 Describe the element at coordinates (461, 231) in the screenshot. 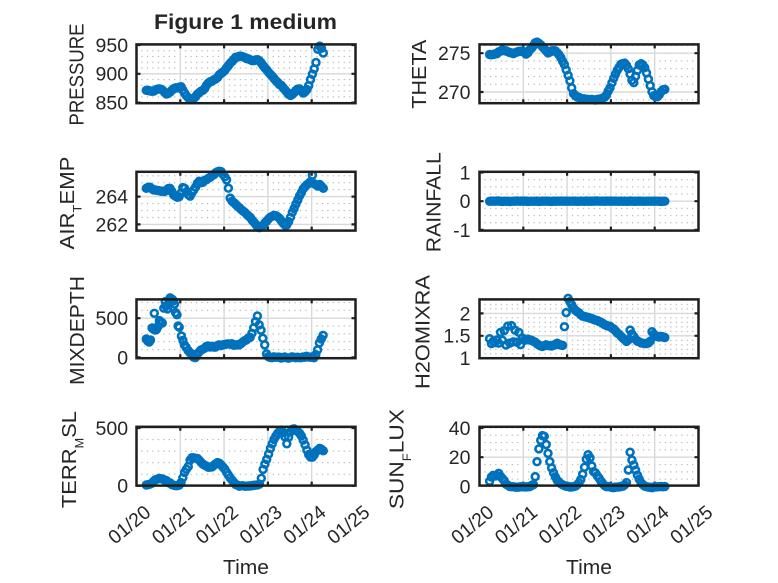

I see `svg-text: -1` at that location.